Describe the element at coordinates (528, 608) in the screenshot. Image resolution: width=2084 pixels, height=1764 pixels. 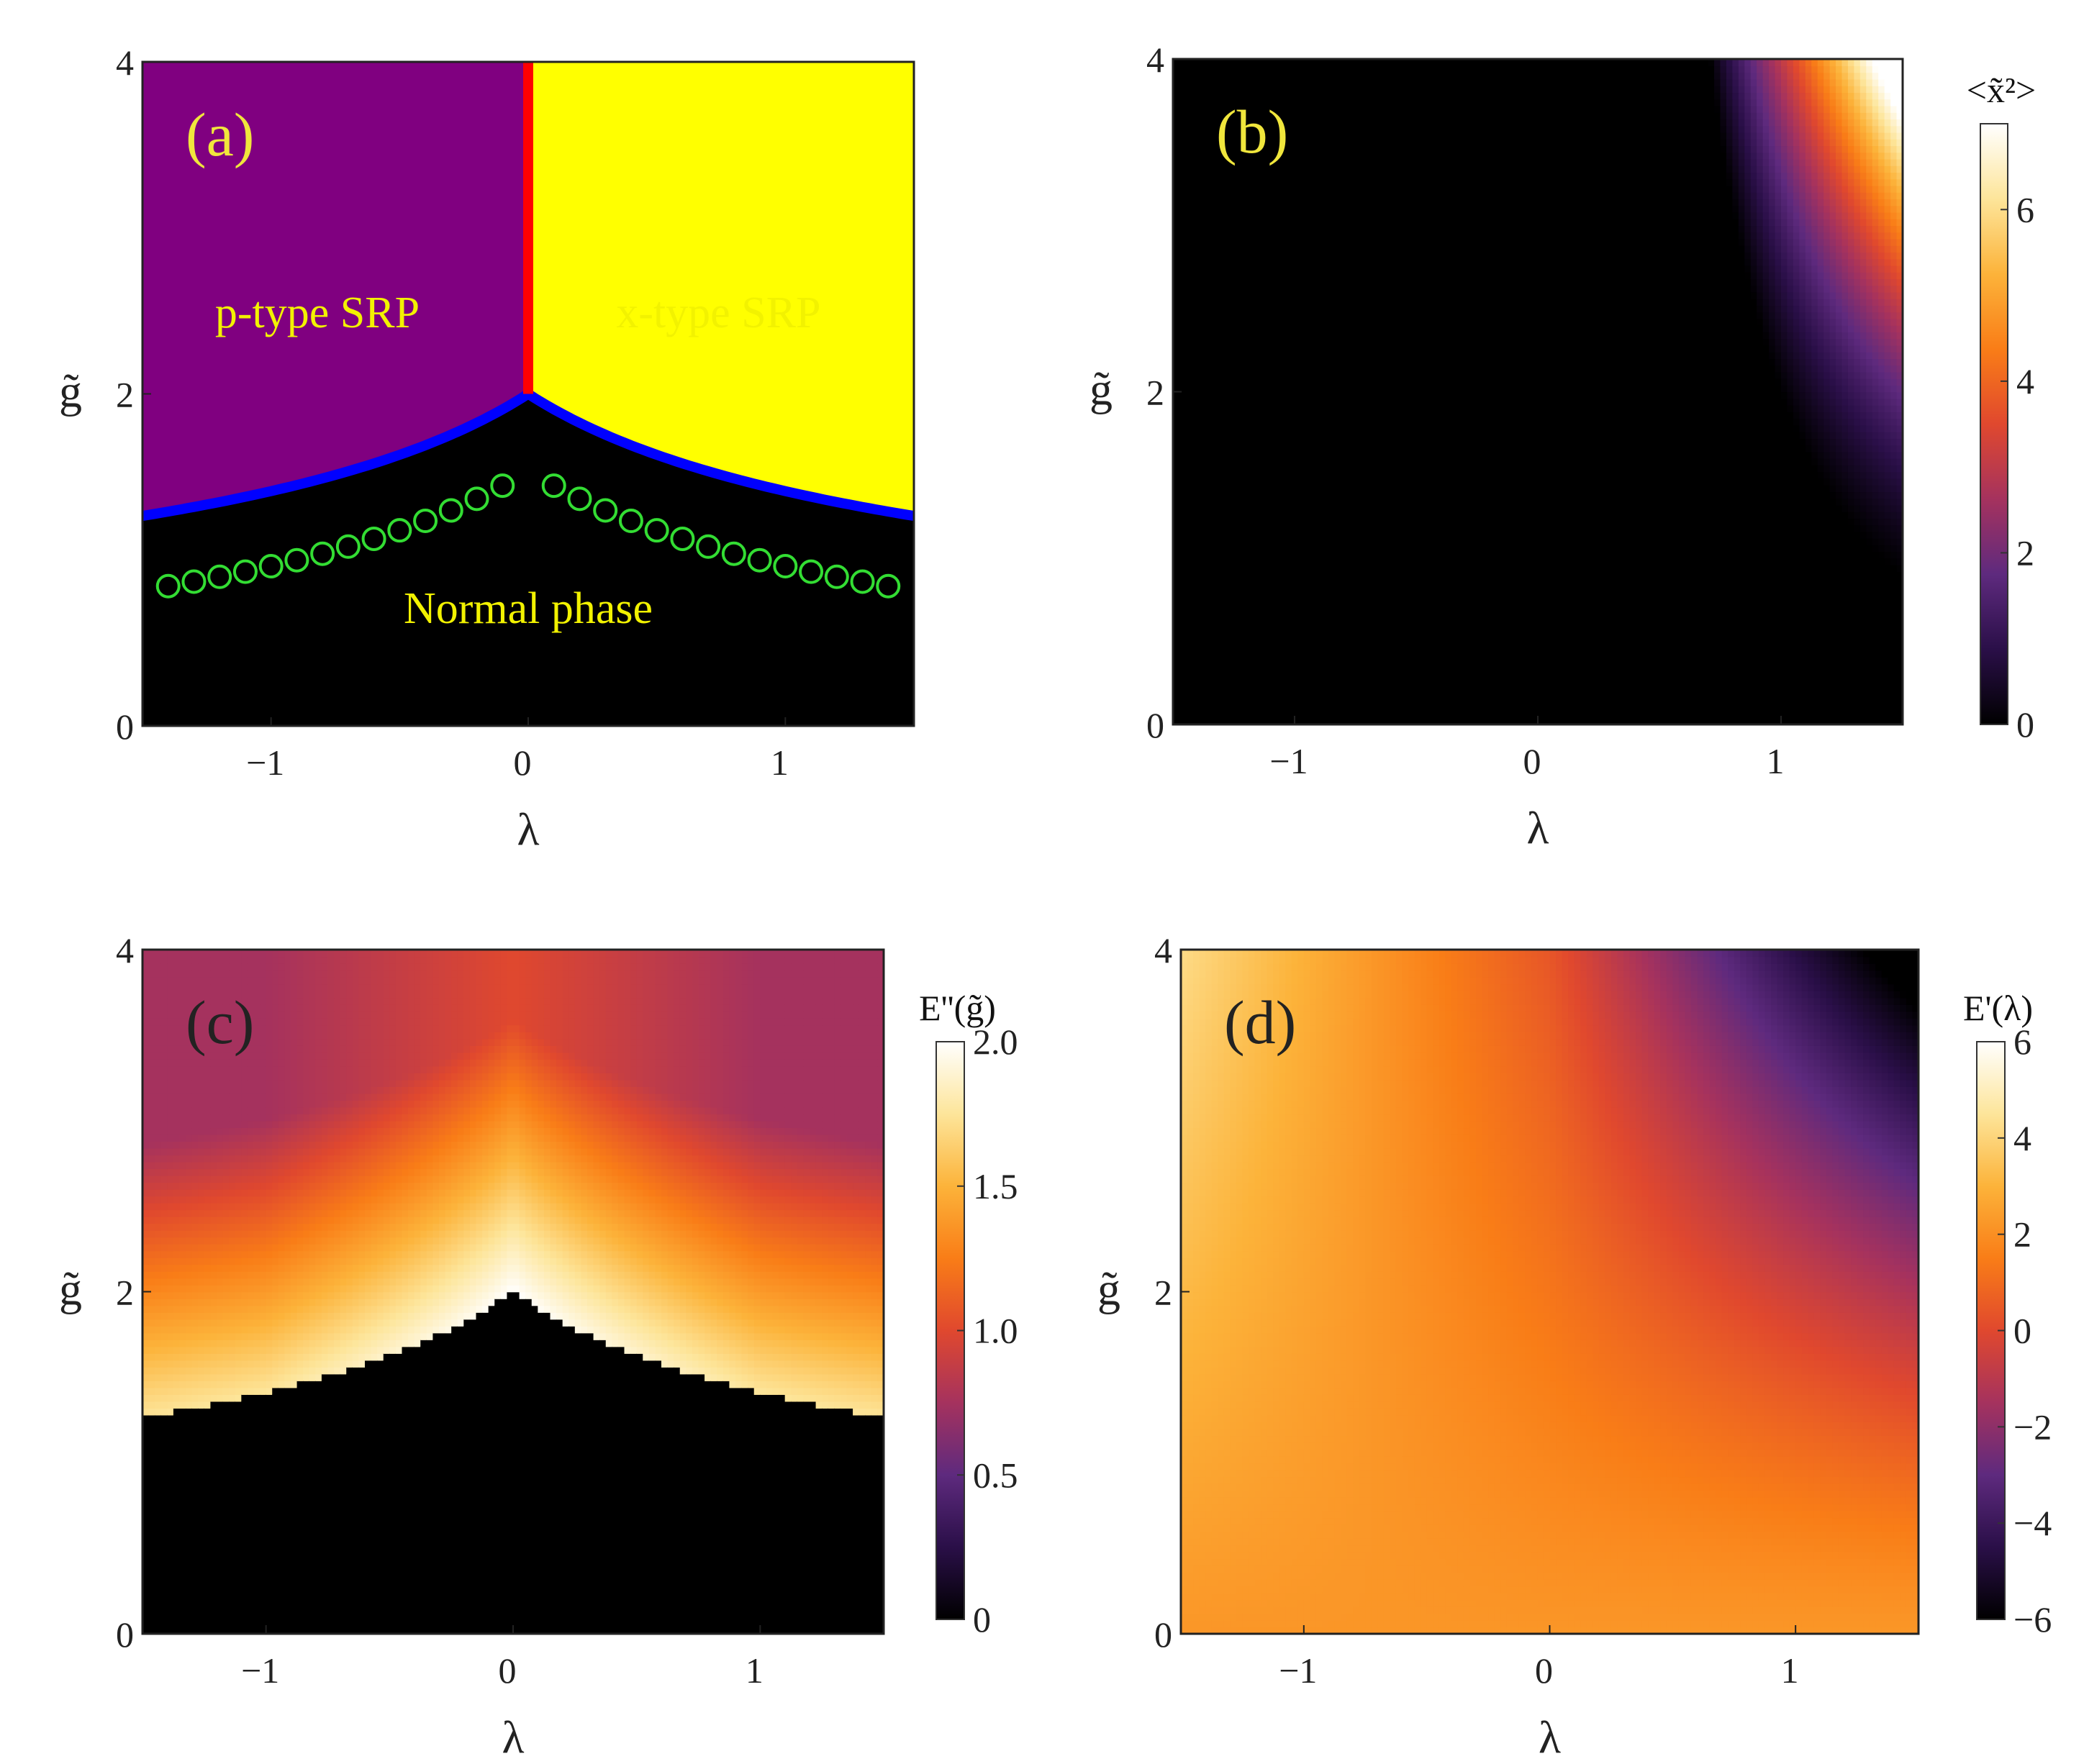
I see `region-label: Normal phase` at that location.